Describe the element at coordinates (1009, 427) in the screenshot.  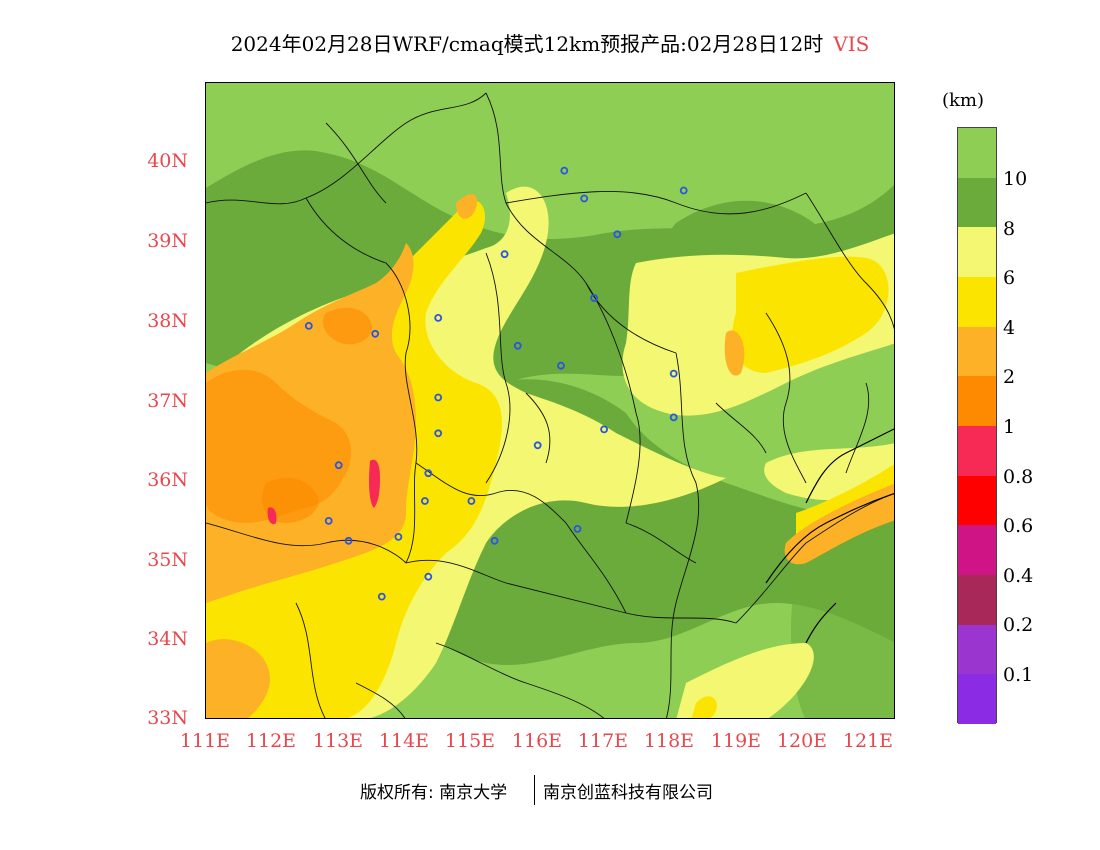
I see `colorbar-label: 1` at that location.